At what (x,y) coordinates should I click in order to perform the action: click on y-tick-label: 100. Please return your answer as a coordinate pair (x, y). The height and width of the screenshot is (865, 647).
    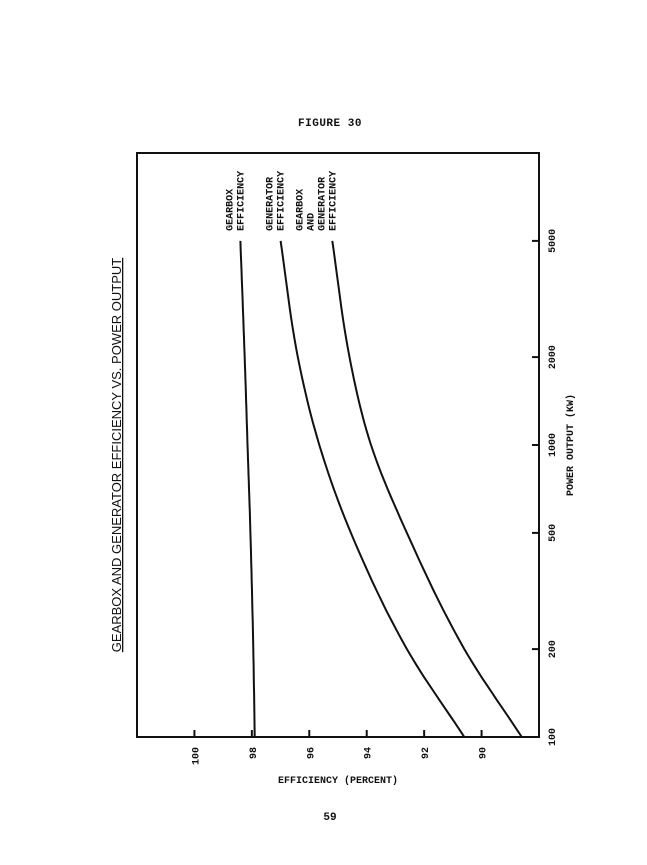
    Looking at the image, I should click on (196, 756).